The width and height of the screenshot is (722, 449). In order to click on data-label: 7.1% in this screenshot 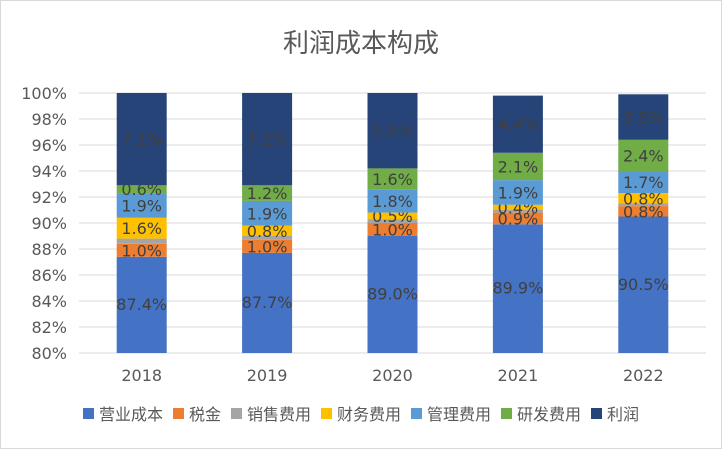, I will do `click(141, 139)`.